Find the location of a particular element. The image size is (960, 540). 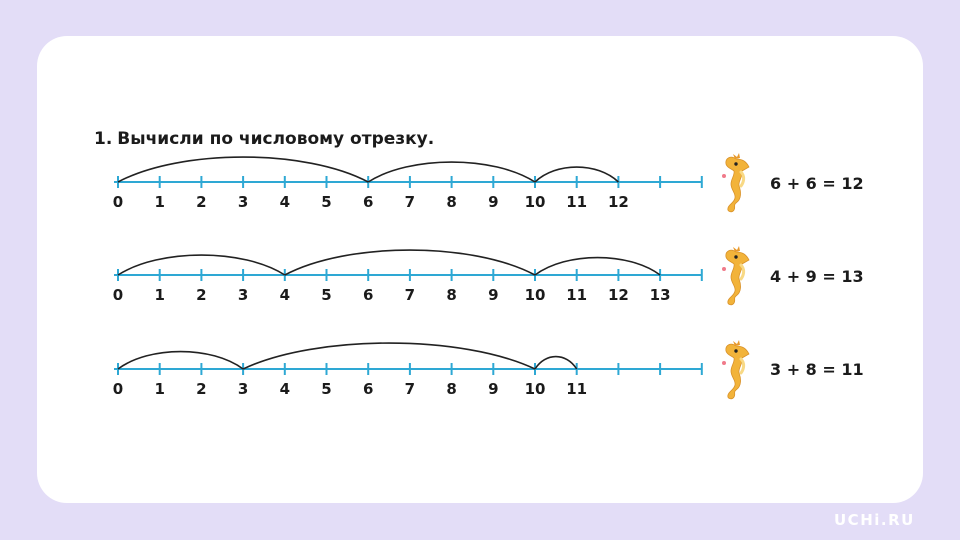

number-line-2: 0 1 2 3 4 5 6 7 8 9 10 11 12 13 is located at coordinates (408, 276).